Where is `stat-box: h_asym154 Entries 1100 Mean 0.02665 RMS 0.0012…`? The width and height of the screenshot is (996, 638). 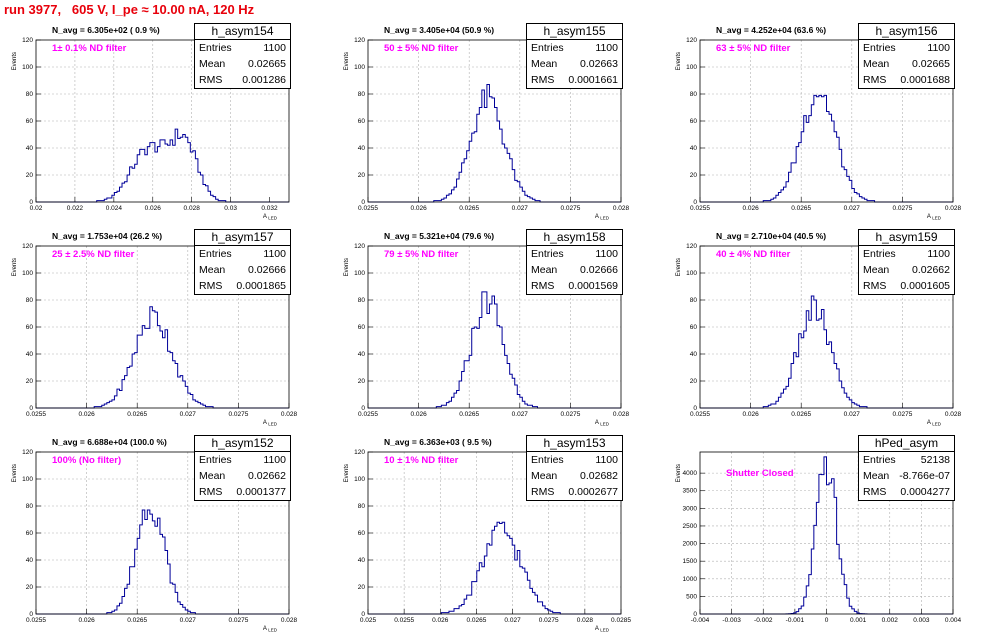
stat-box: h_asym154 Entries 1100 Mean 0.02665 RMS 0.0012… is located at coordinates (242, 56).